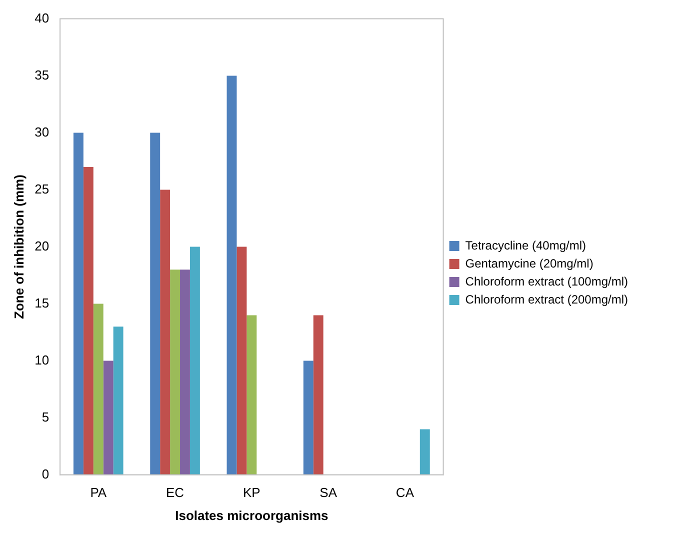  What do you see at coordinates (42, 360) in the screenshot?
I see `y-tick-label: 10` at bounding box center [42, 360].